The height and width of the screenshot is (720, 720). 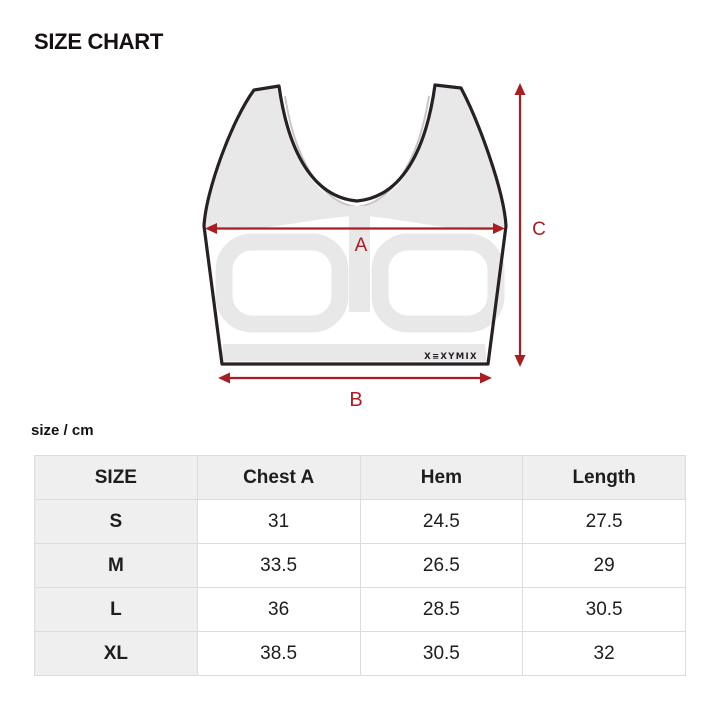 I want to click on arrowhead-b-left, so click(x=224, y=378).